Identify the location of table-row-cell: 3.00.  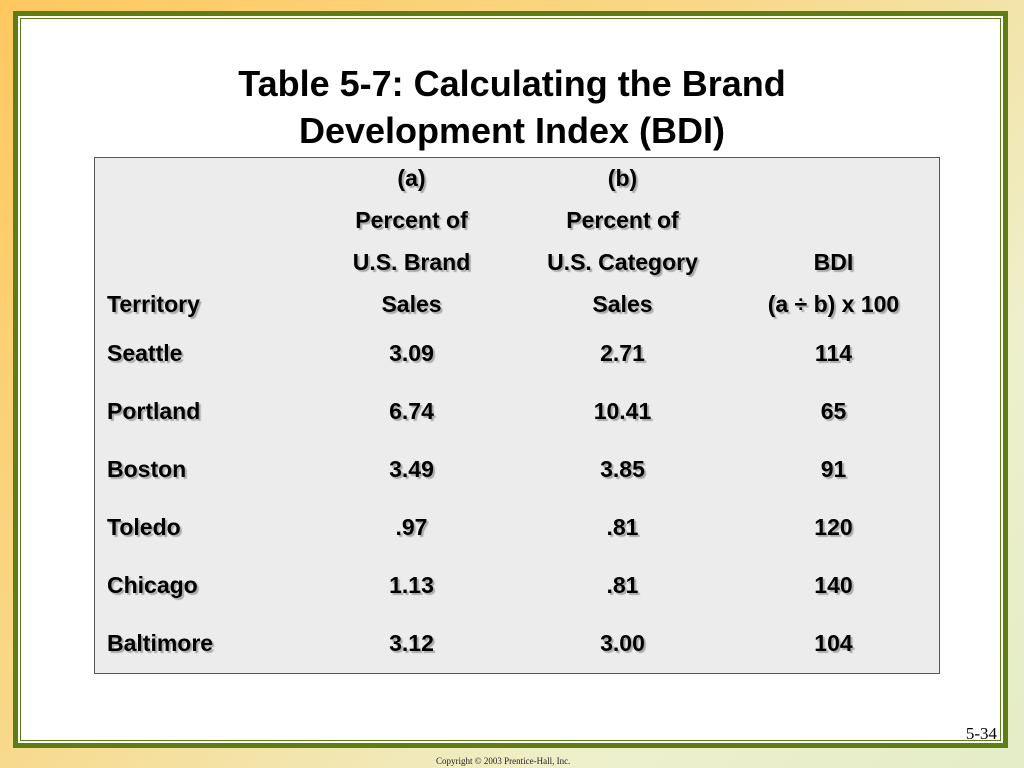
(622, 643).